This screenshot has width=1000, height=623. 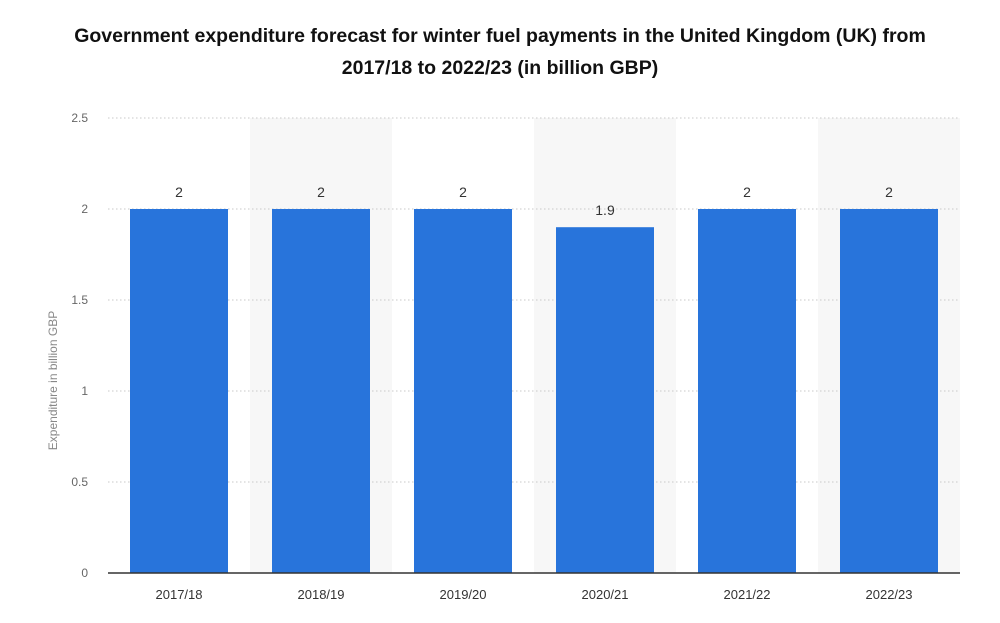 I want to click on y-tick-label: 2, so click(x=84, y=209).